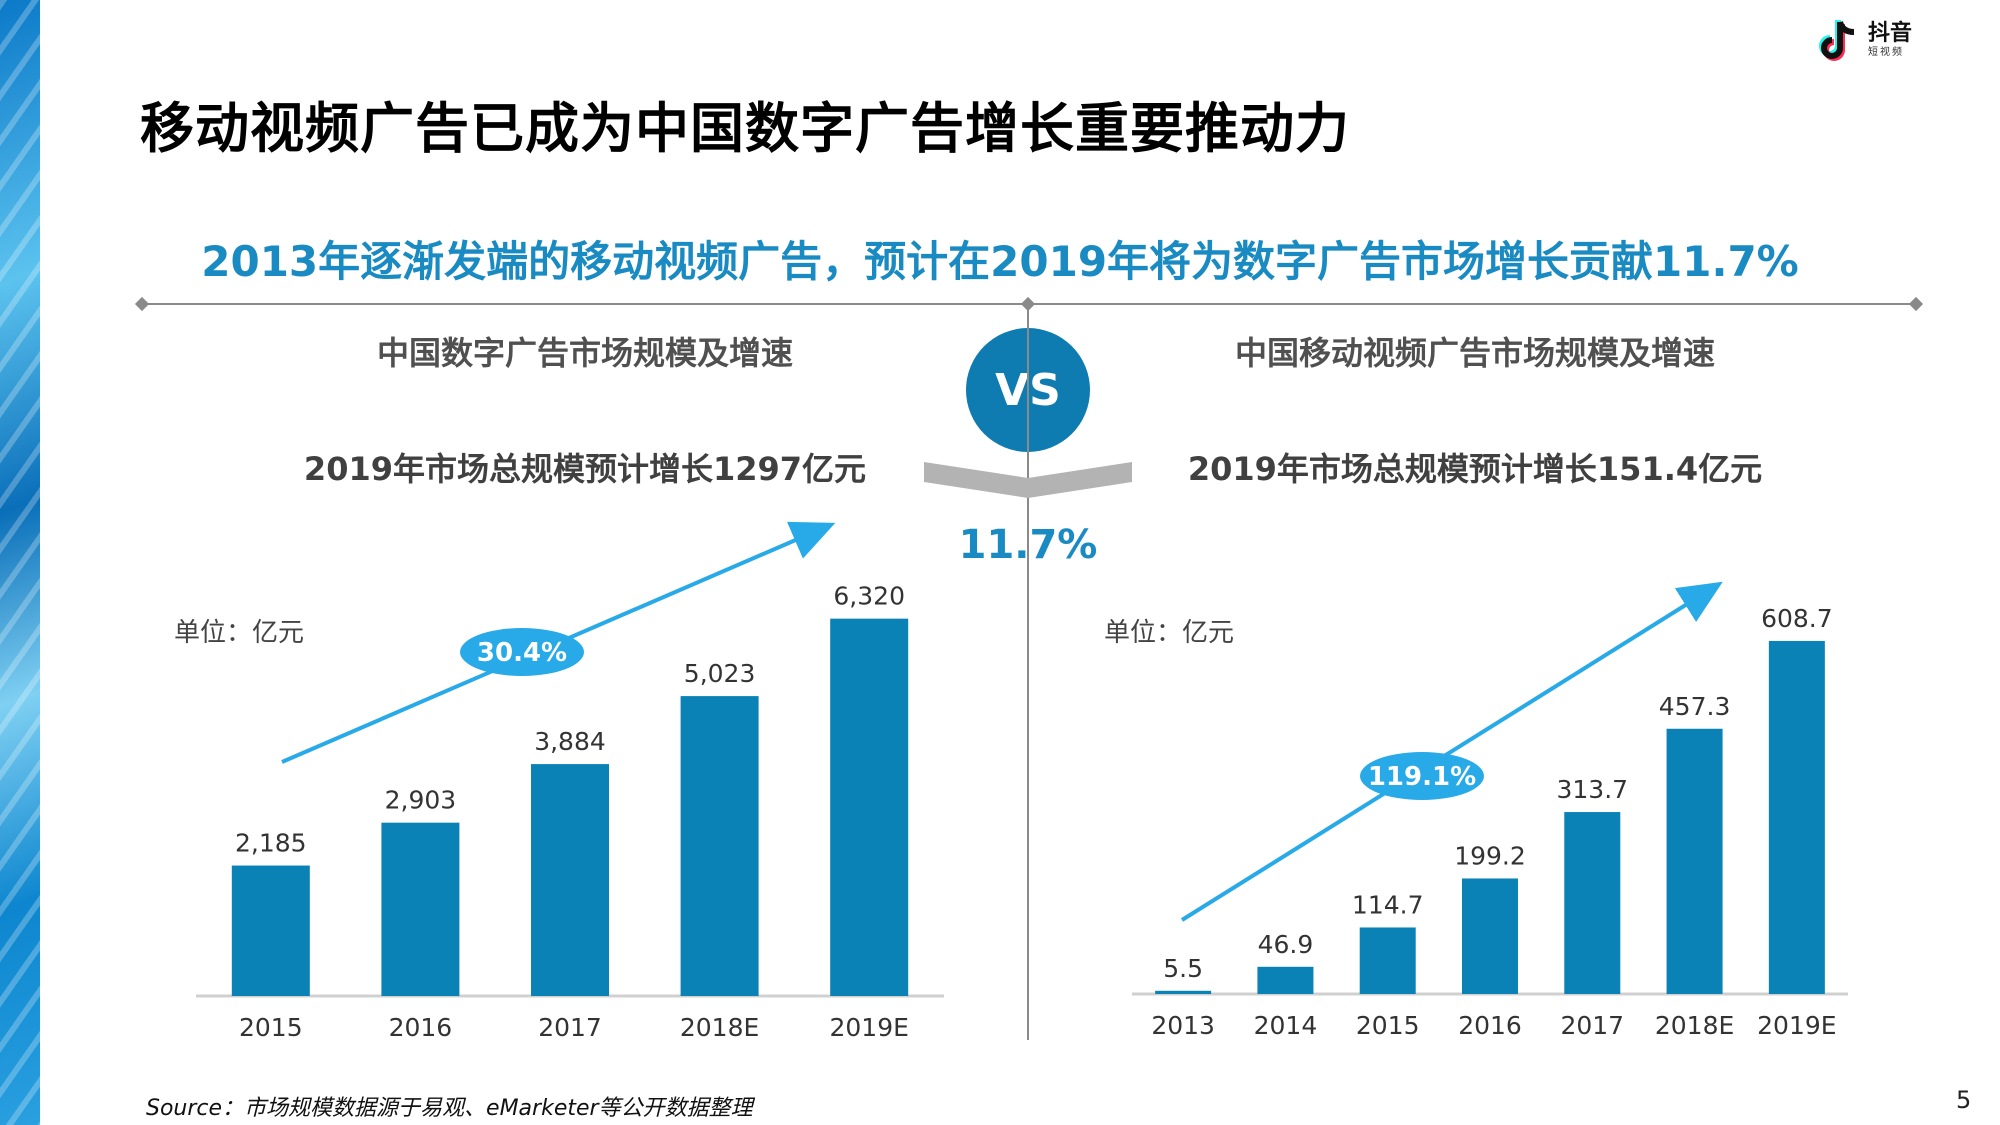  What do you see at coordinates (1964, 1100) in the screenshot?
I see `page-number: 5` at bounding box center [1964, 1100].